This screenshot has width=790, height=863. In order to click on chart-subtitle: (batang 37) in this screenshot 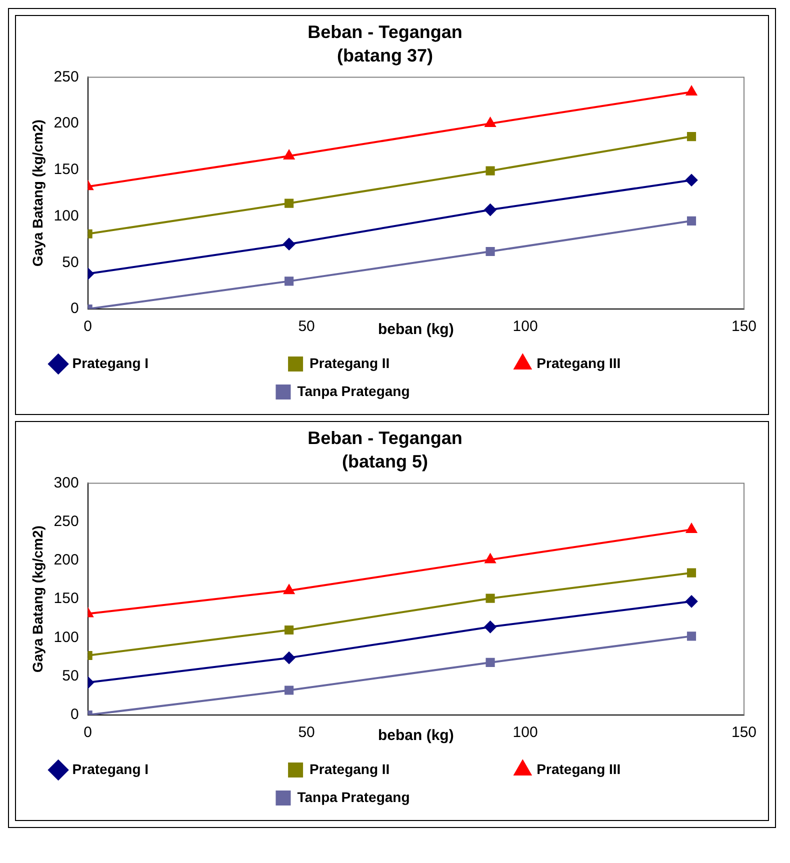, I will do `click(385, 55)`.